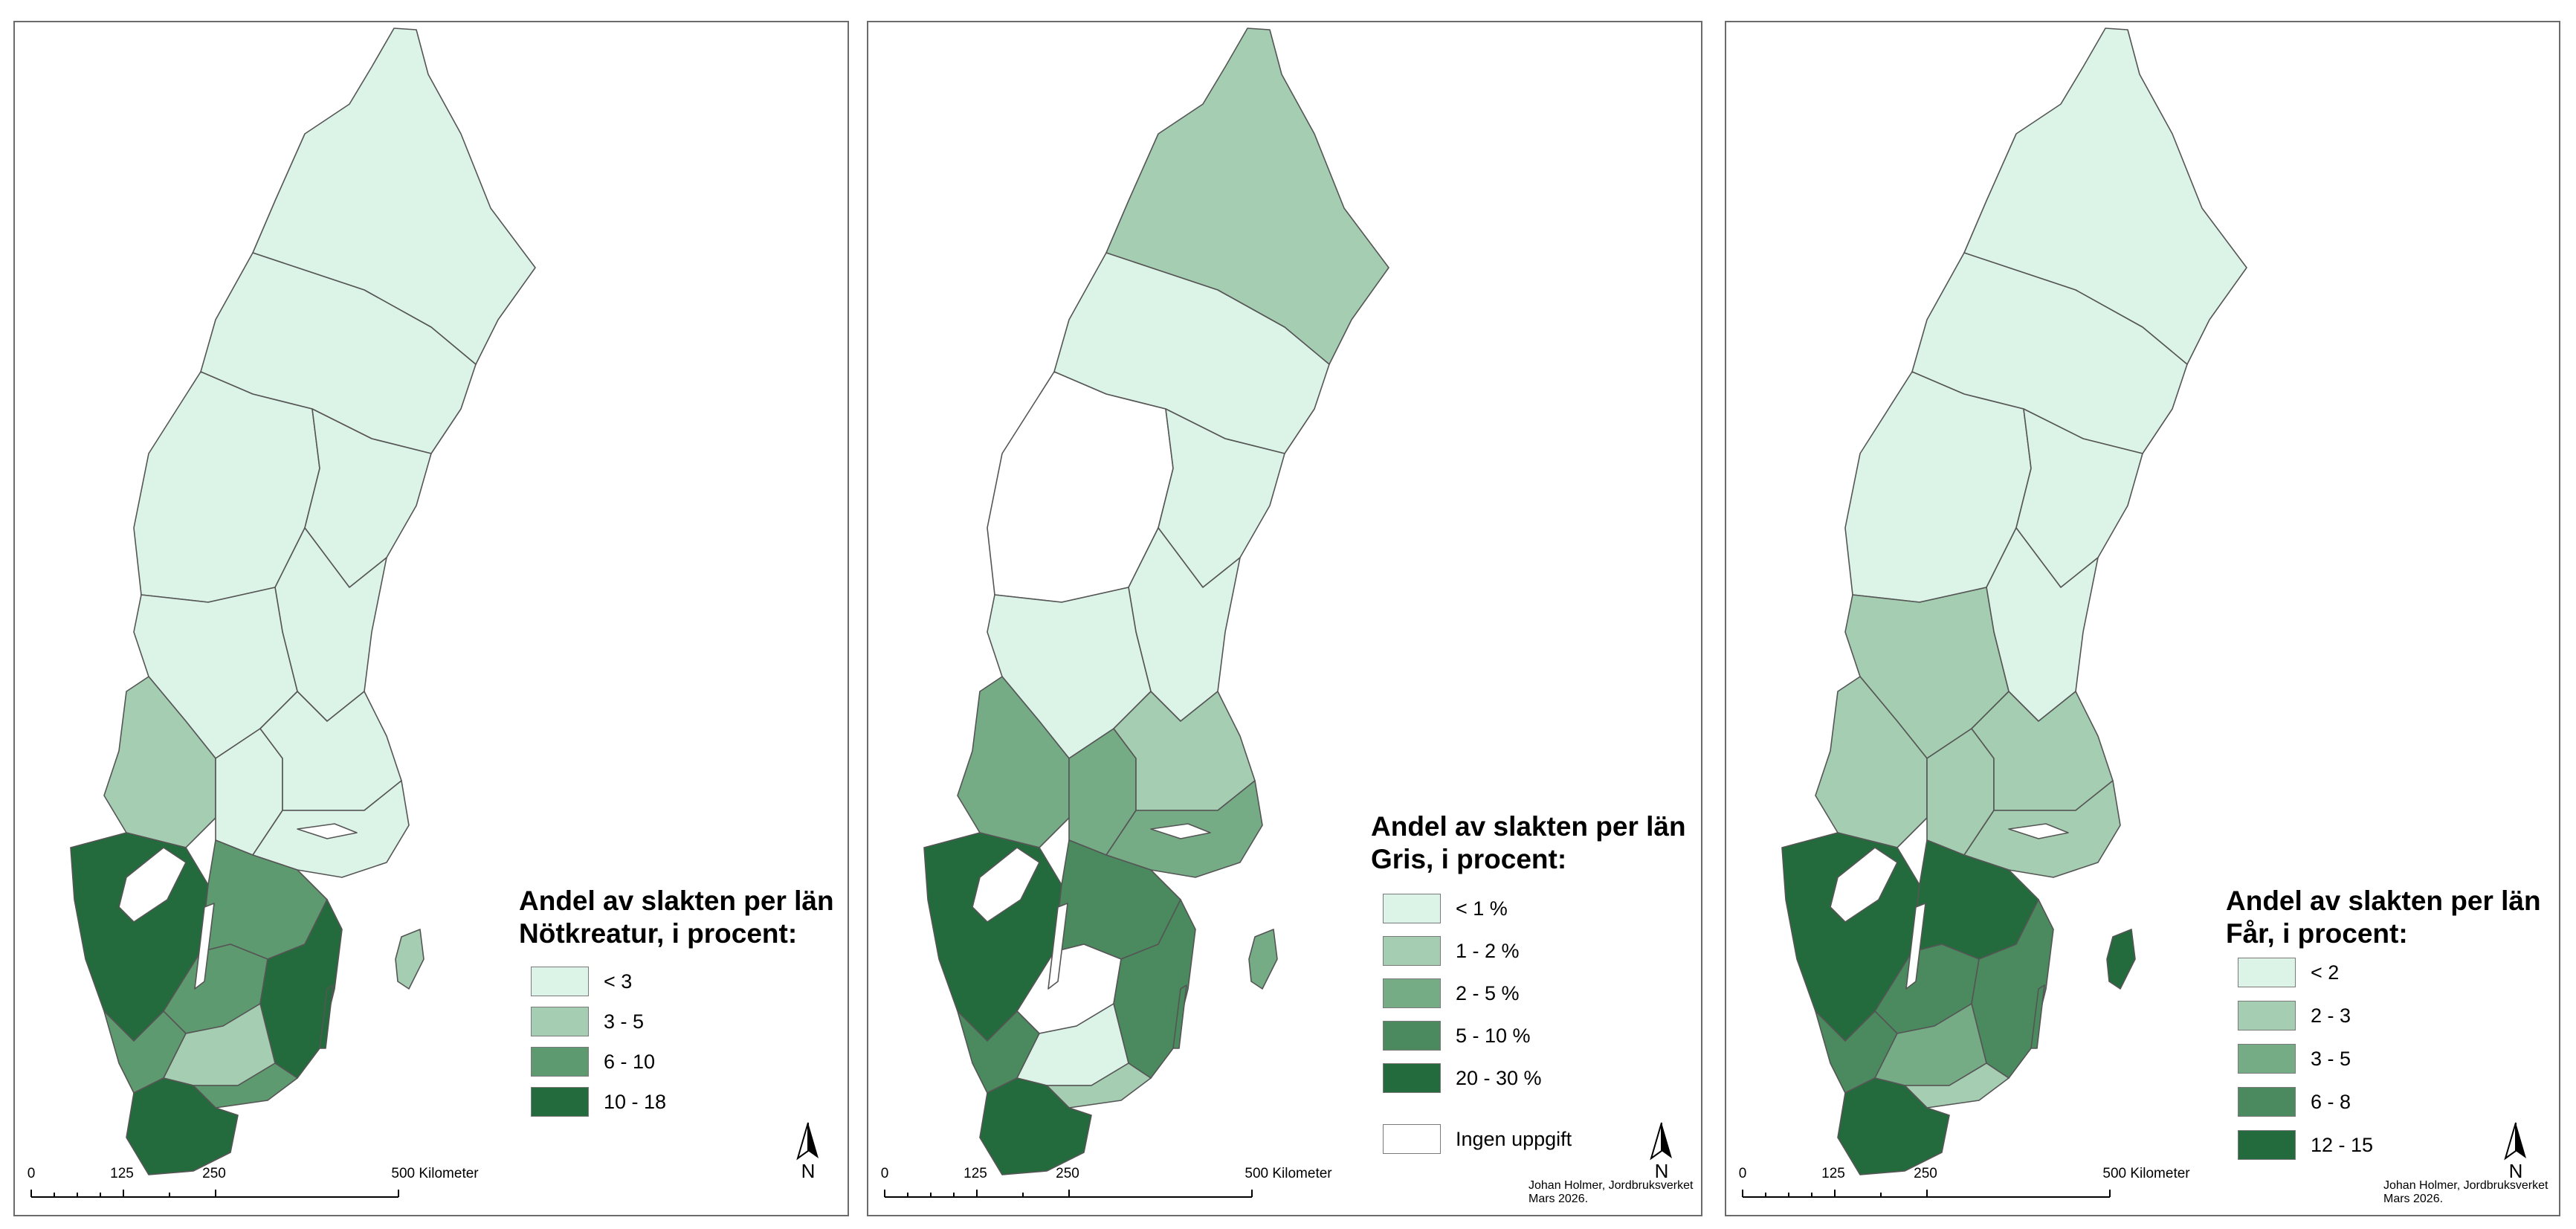  What do you see at coordinates (2317, 933) in the screenshot?
I see `legend-subtitle: Får, i procent:` at bounding box center [2317, 933].